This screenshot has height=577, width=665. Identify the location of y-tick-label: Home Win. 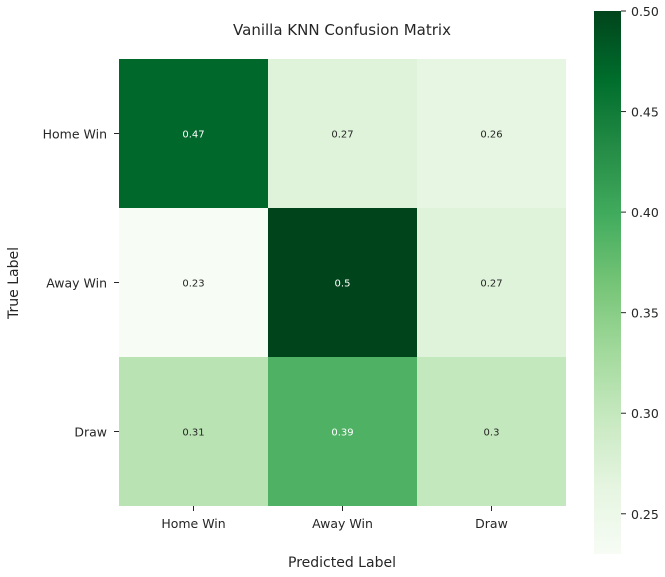
(75, 134).